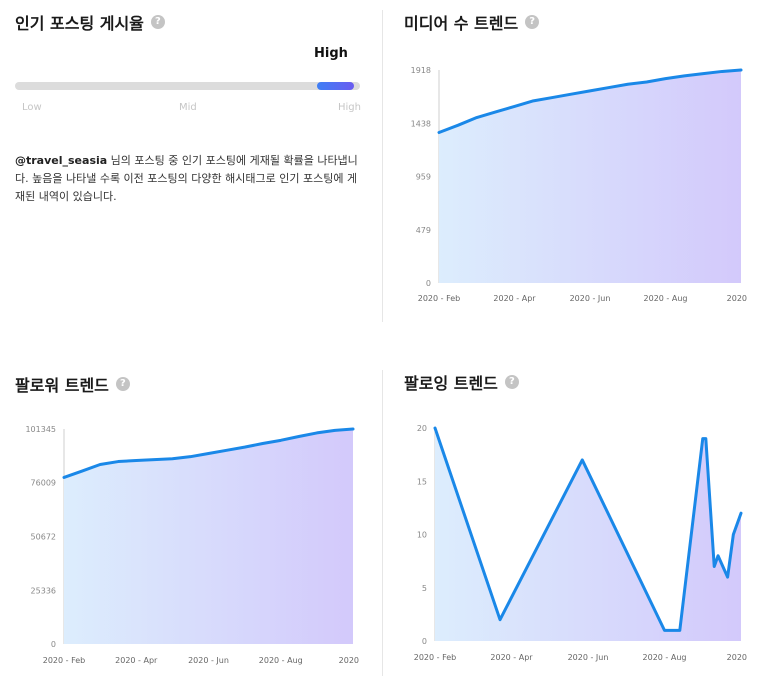 The height and width of the screenshot is (676, 757). Describe the element at coordinates (382, 523) in the screenshot. I see `panel-divider-bottom` at that location.